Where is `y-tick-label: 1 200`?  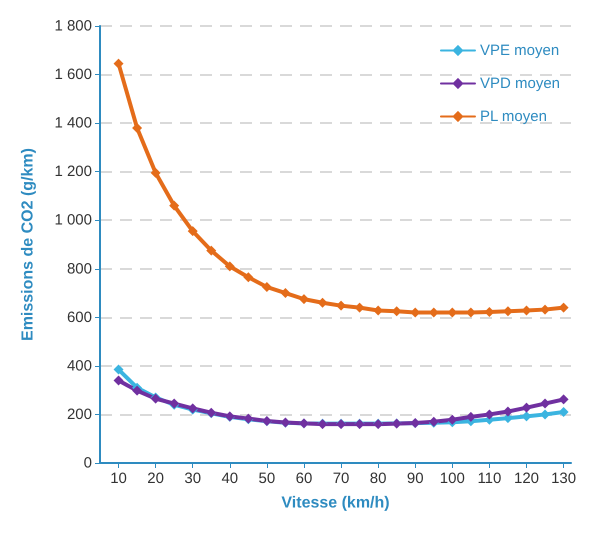 y-tick-label: 1 200 is located at coordinates (73, 171).